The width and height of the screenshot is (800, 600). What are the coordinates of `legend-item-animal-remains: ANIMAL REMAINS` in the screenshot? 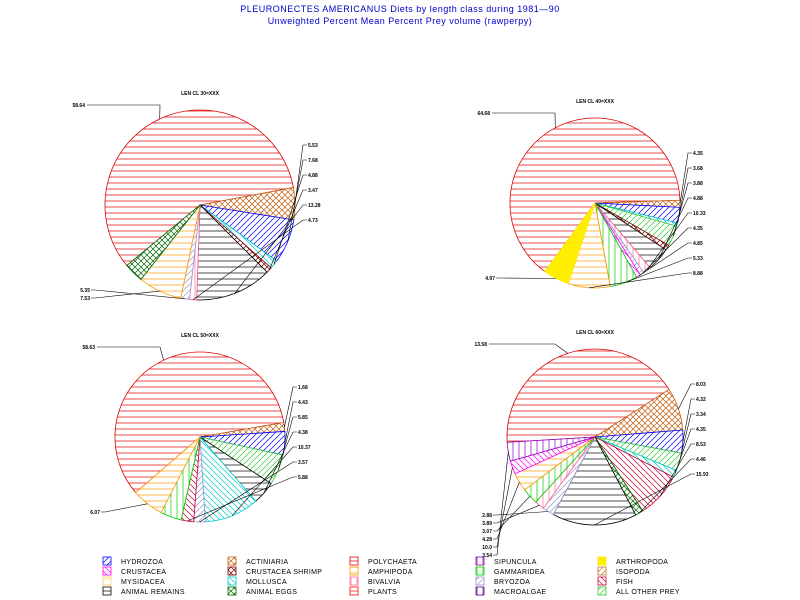 It's located at (143, 591).